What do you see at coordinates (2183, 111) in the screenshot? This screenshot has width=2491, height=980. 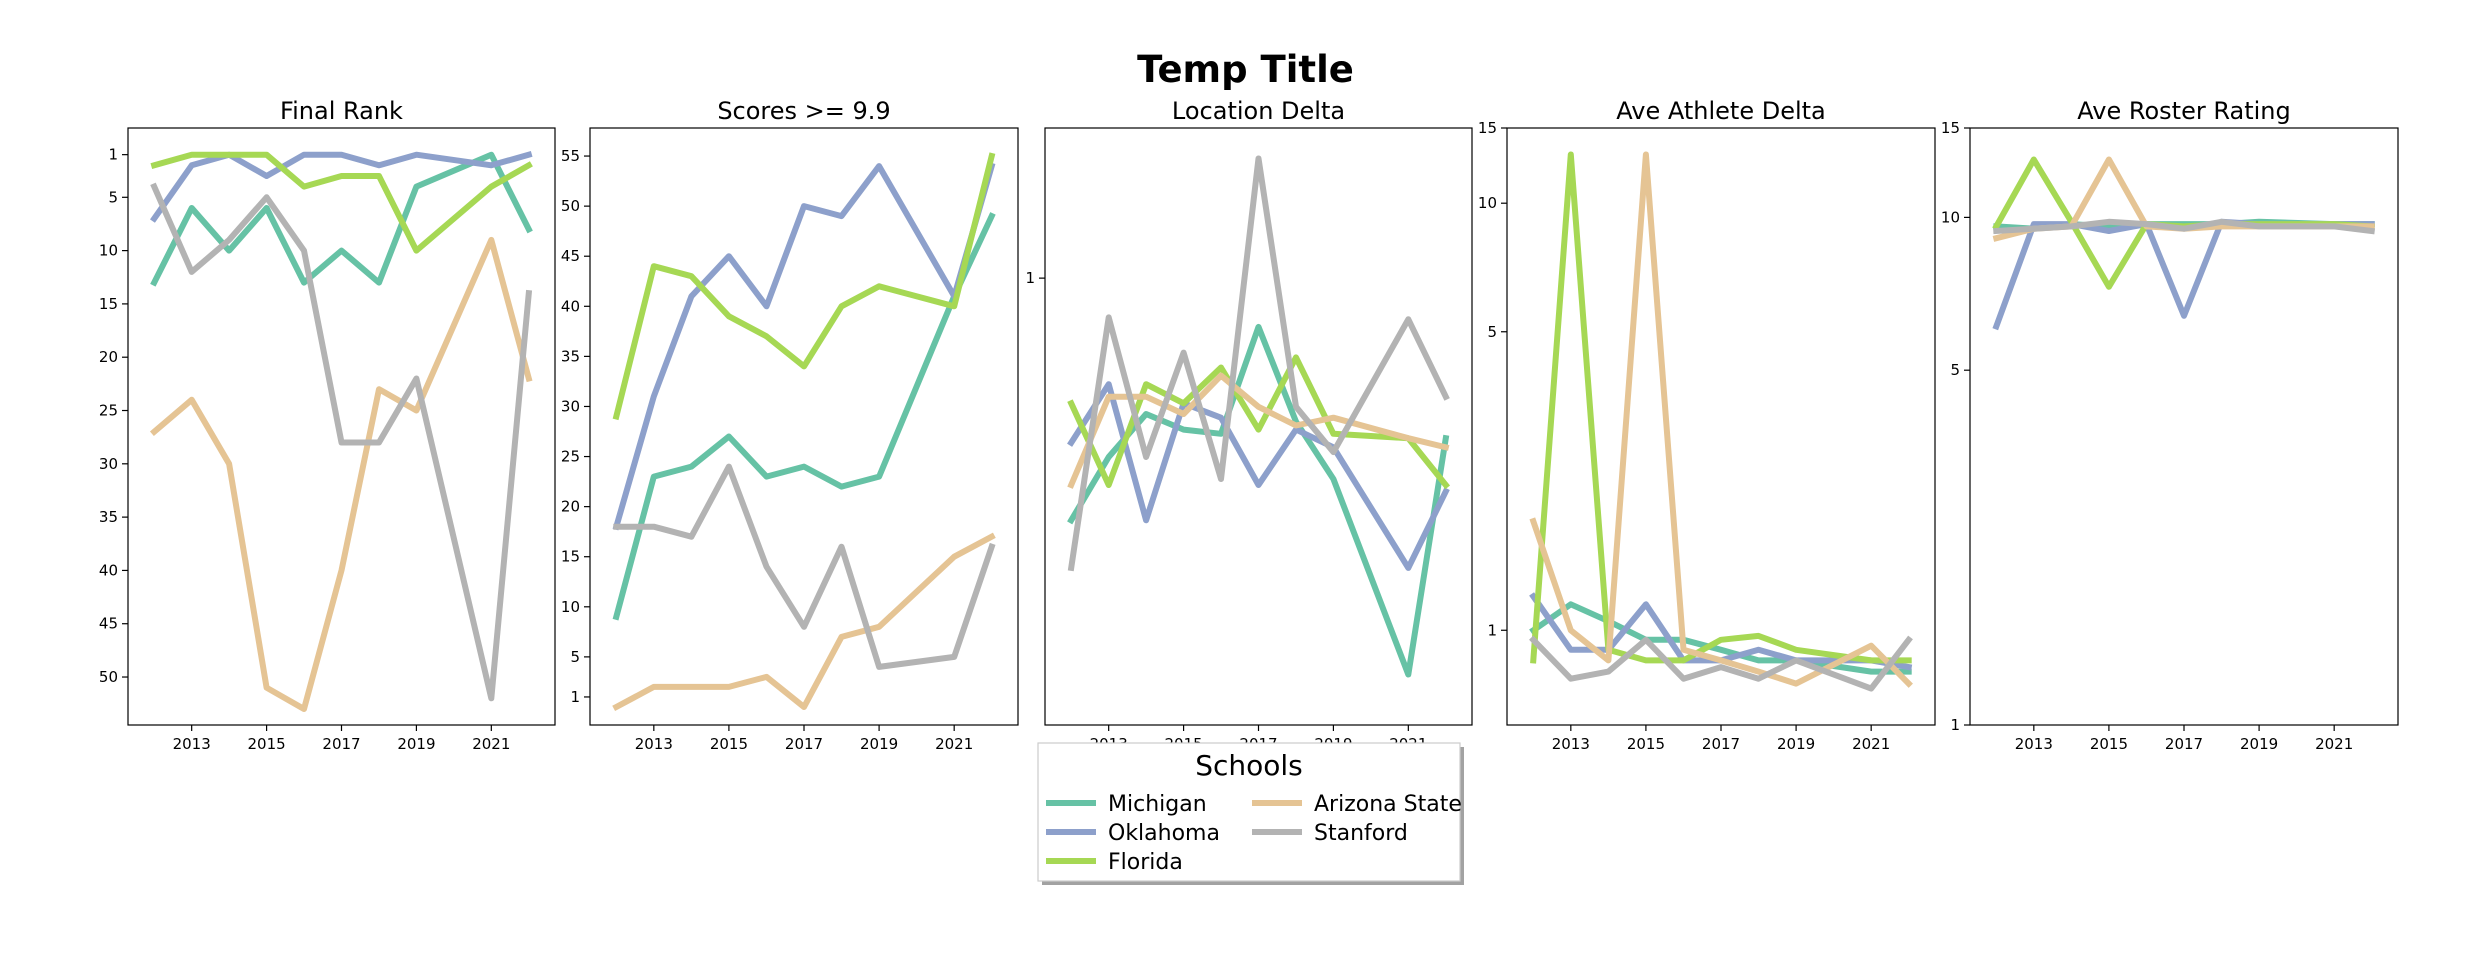 I see `panel-title-ave-roster-rating: Ave Roster Rating` at bounding box center [2183, 111].